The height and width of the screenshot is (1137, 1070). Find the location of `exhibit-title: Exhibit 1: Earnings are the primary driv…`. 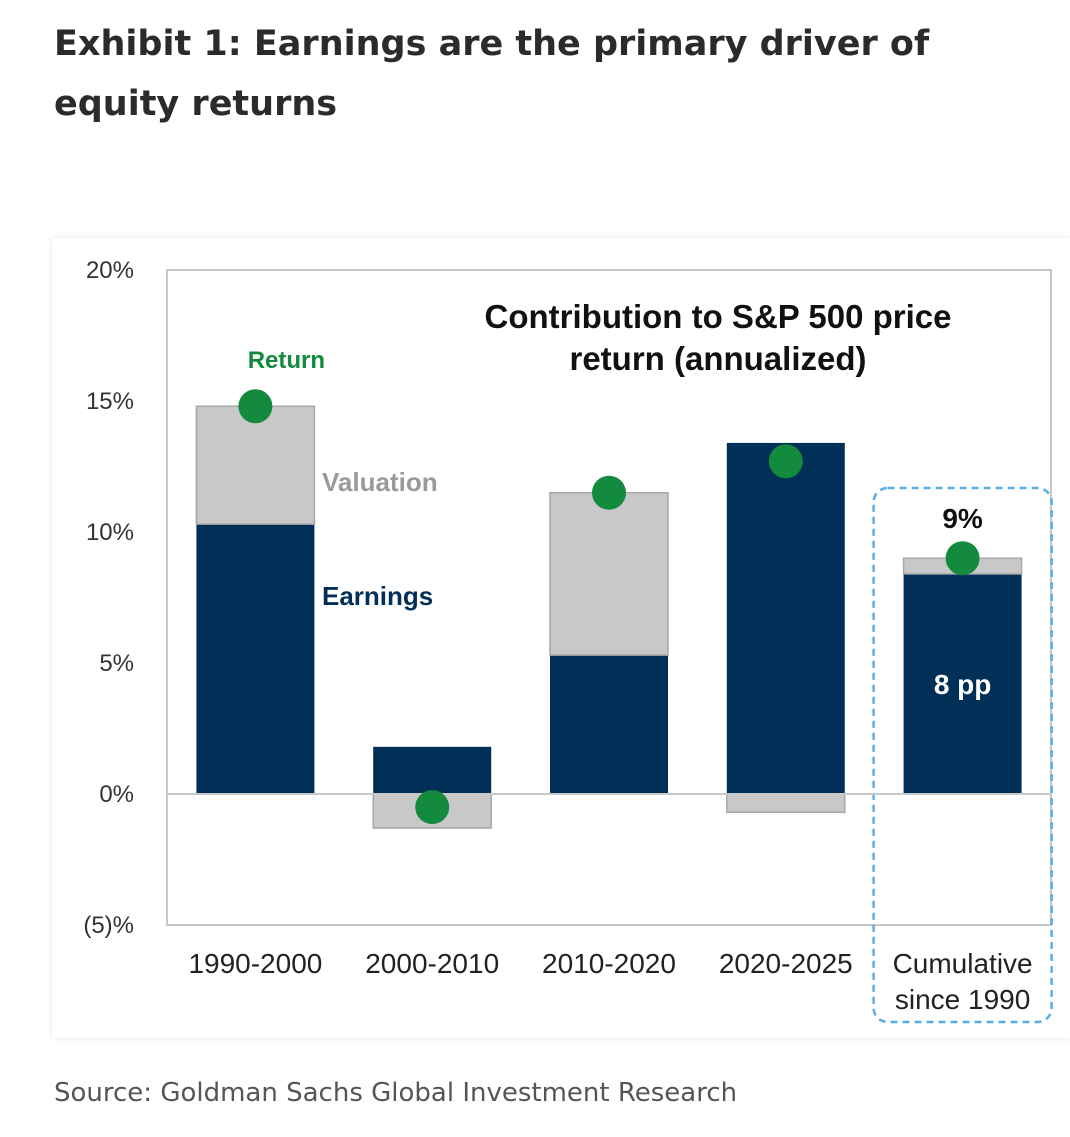

exhibit-title: Exhibit 1: Earnings are the primary driv… is located at coordinates (492, 74).